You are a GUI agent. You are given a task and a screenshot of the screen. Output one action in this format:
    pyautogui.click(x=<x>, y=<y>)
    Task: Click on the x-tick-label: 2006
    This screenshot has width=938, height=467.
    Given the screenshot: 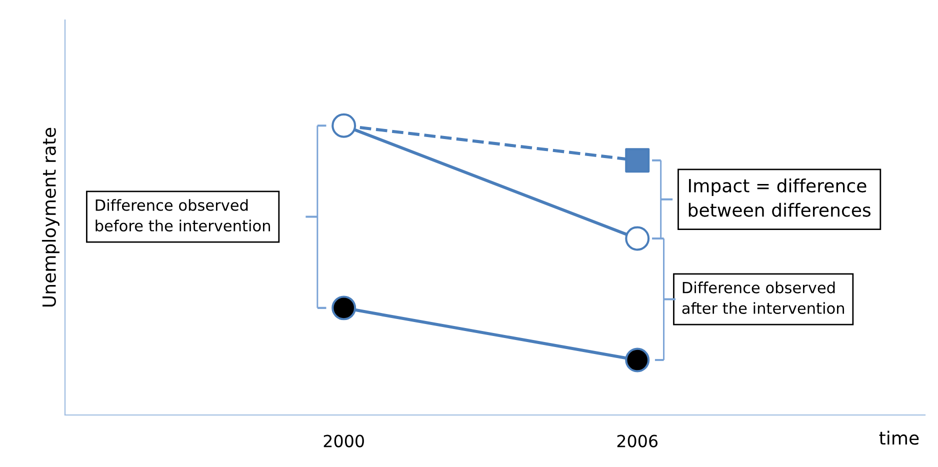 What is the action you would take?
    pyautogui.click(x=637, y=441)
    